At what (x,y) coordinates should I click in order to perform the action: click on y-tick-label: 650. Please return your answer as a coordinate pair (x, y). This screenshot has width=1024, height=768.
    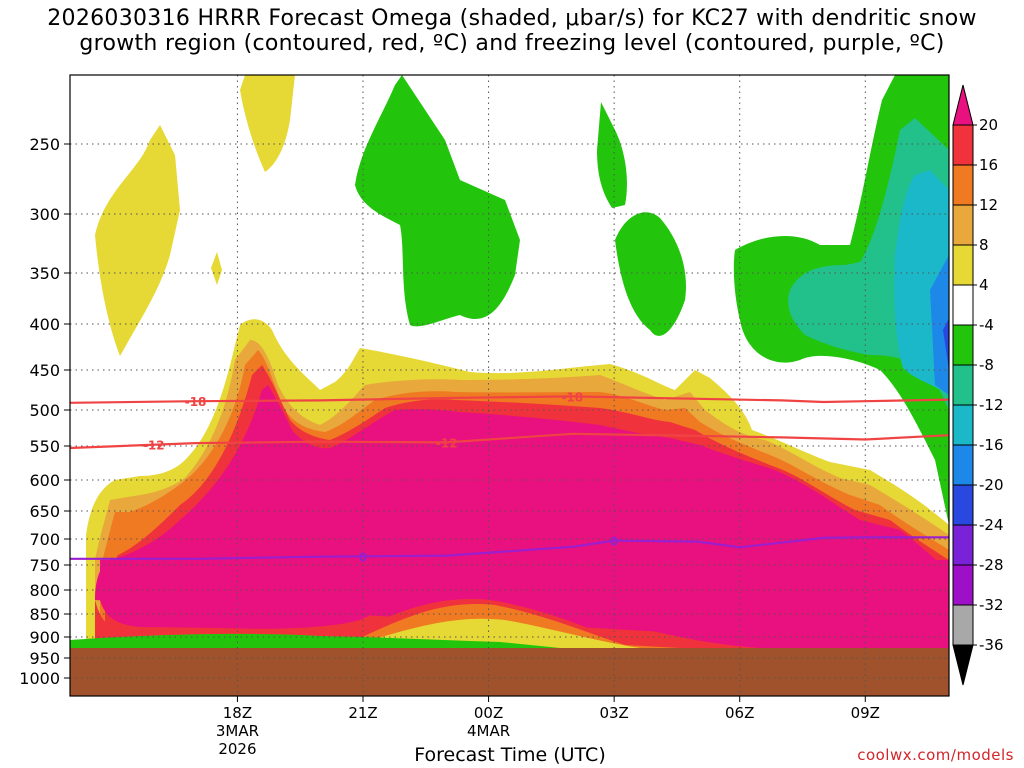
    Looking at the image, I should click on (44, 511).